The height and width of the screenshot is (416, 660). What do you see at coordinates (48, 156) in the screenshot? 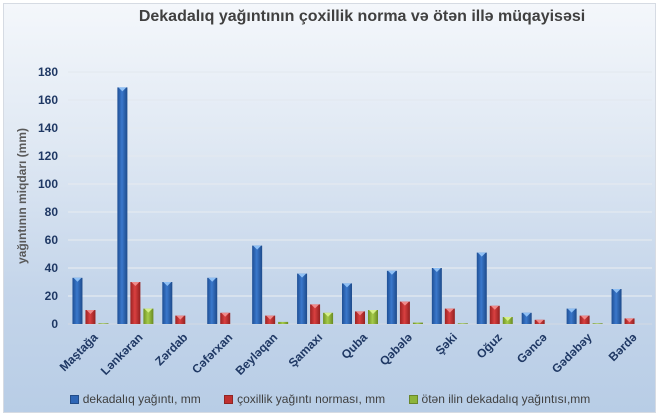
I see `y-tick-label: 120` at bounding box center [48, 156].